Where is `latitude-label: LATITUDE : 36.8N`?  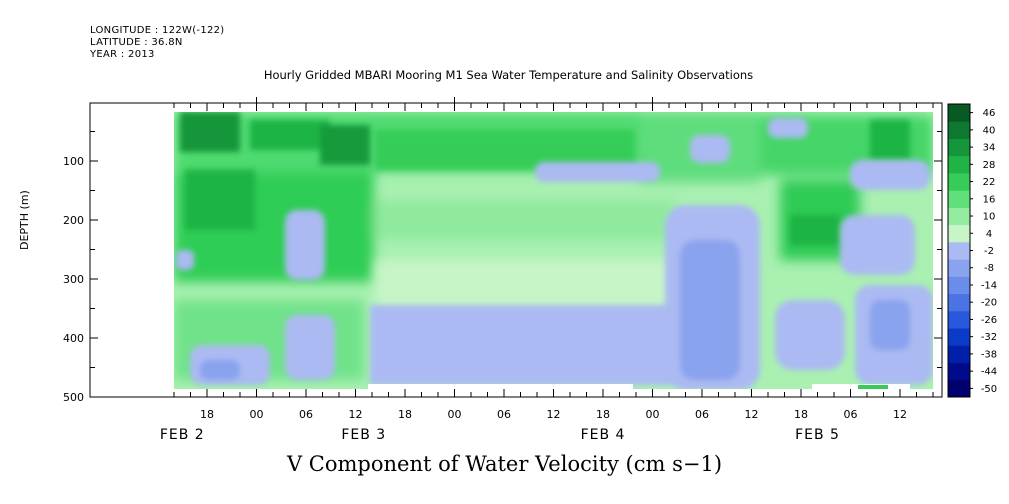 latitude-label: LATITUDE : 36.8N is located at coordinates (136, 42).